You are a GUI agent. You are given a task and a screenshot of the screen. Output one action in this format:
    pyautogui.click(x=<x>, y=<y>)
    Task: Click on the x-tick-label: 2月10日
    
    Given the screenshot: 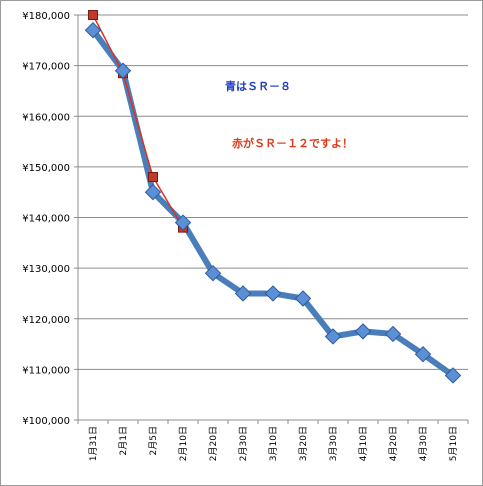 What is the action you would take?
    pyautogui.click(x=183, y=443)
    